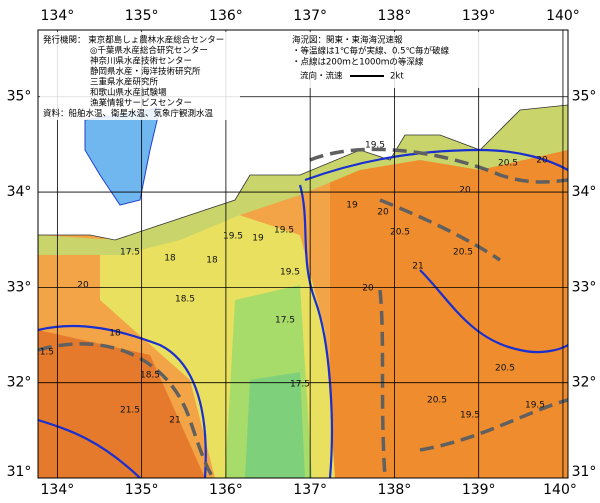 The width and height of the screenshot is (600, 503). I want to click on source-line: 三重県水産研究所, so click(124, 82).